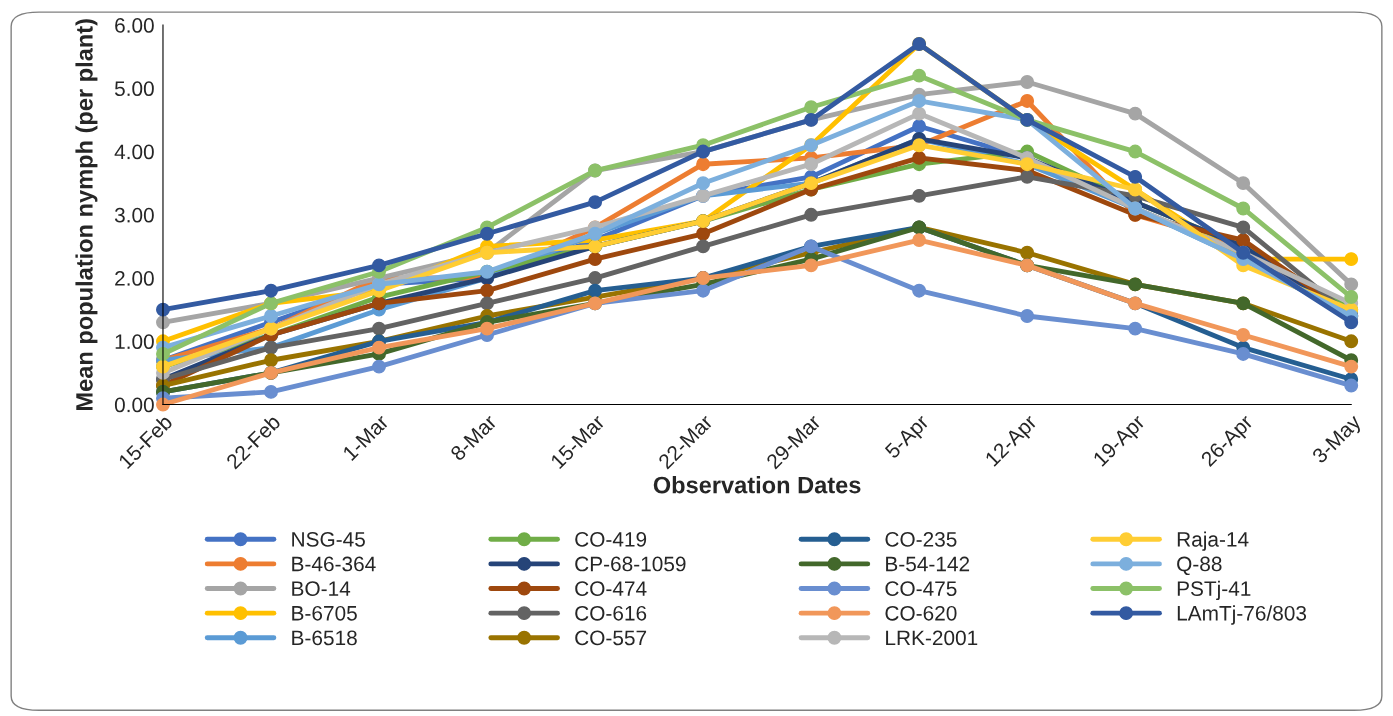 The image size is (1393, 716). Describe the element at coordinates (86, 214) in the screenshot. I see `y-axis-title: Mean population nymph (per plant)` at that location.